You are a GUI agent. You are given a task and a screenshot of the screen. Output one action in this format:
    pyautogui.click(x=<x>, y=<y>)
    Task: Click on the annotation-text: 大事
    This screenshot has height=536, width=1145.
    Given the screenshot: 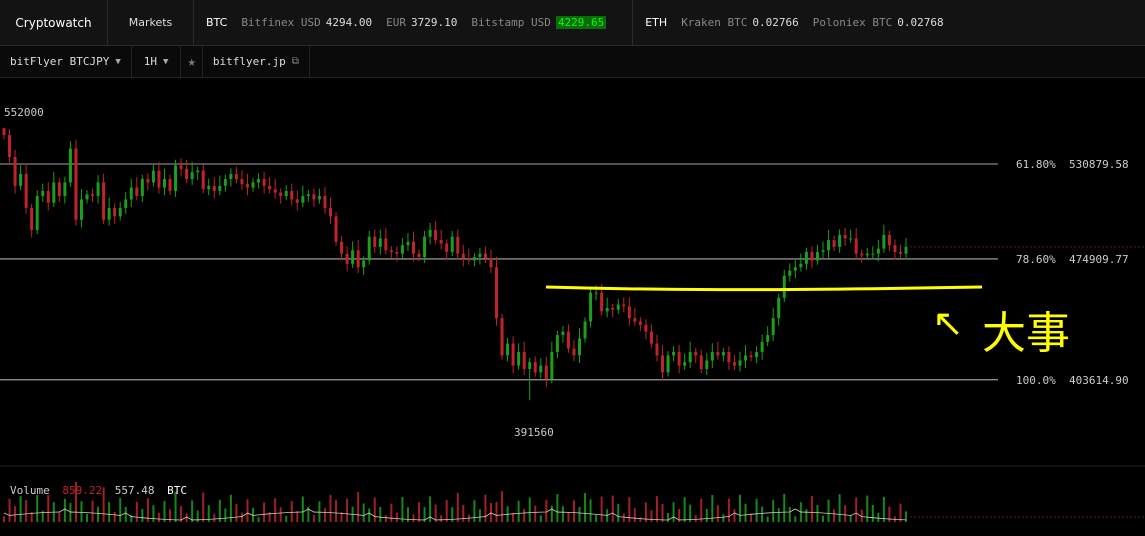 What is the action you would take?
    pyautogui.click(x=1026, y=333)
    